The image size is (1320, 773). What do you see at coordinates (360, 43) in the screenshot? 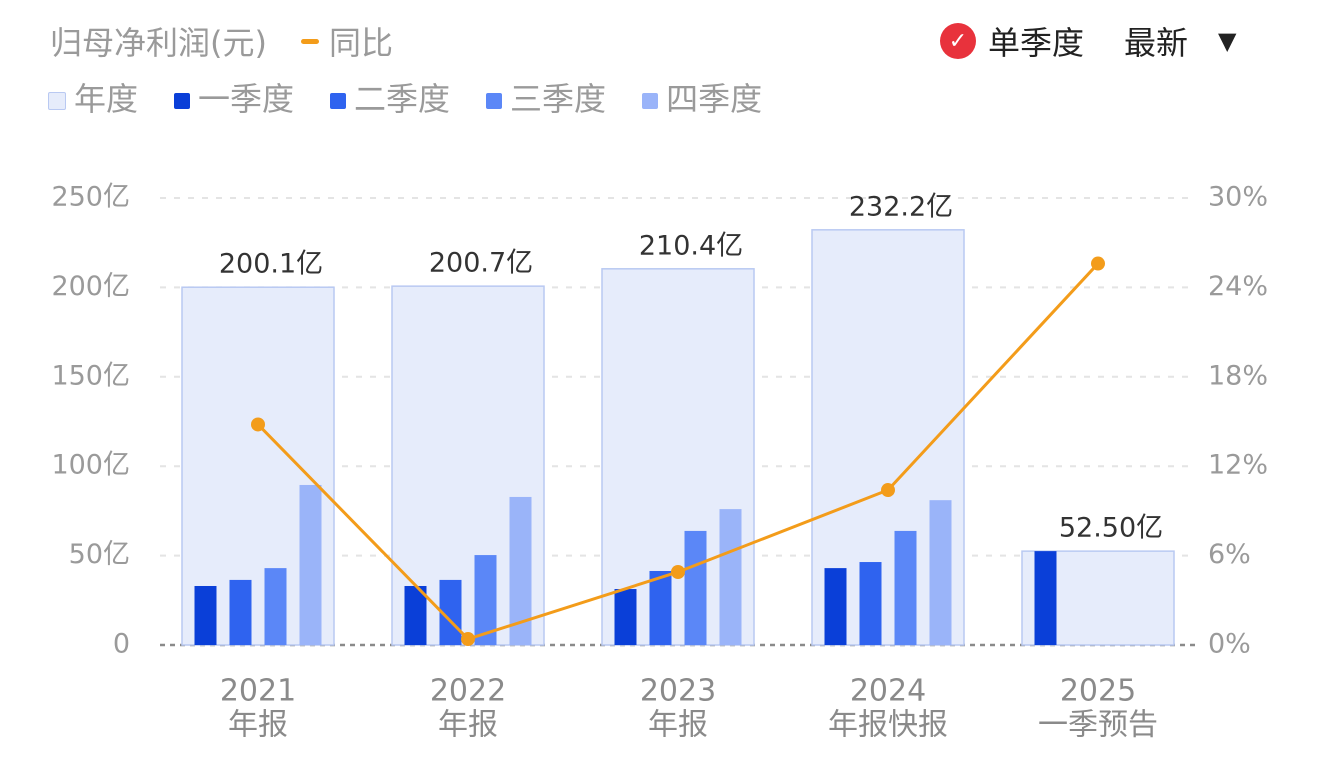
I see `legend-label: 同比` at bounding box center [360, 43].